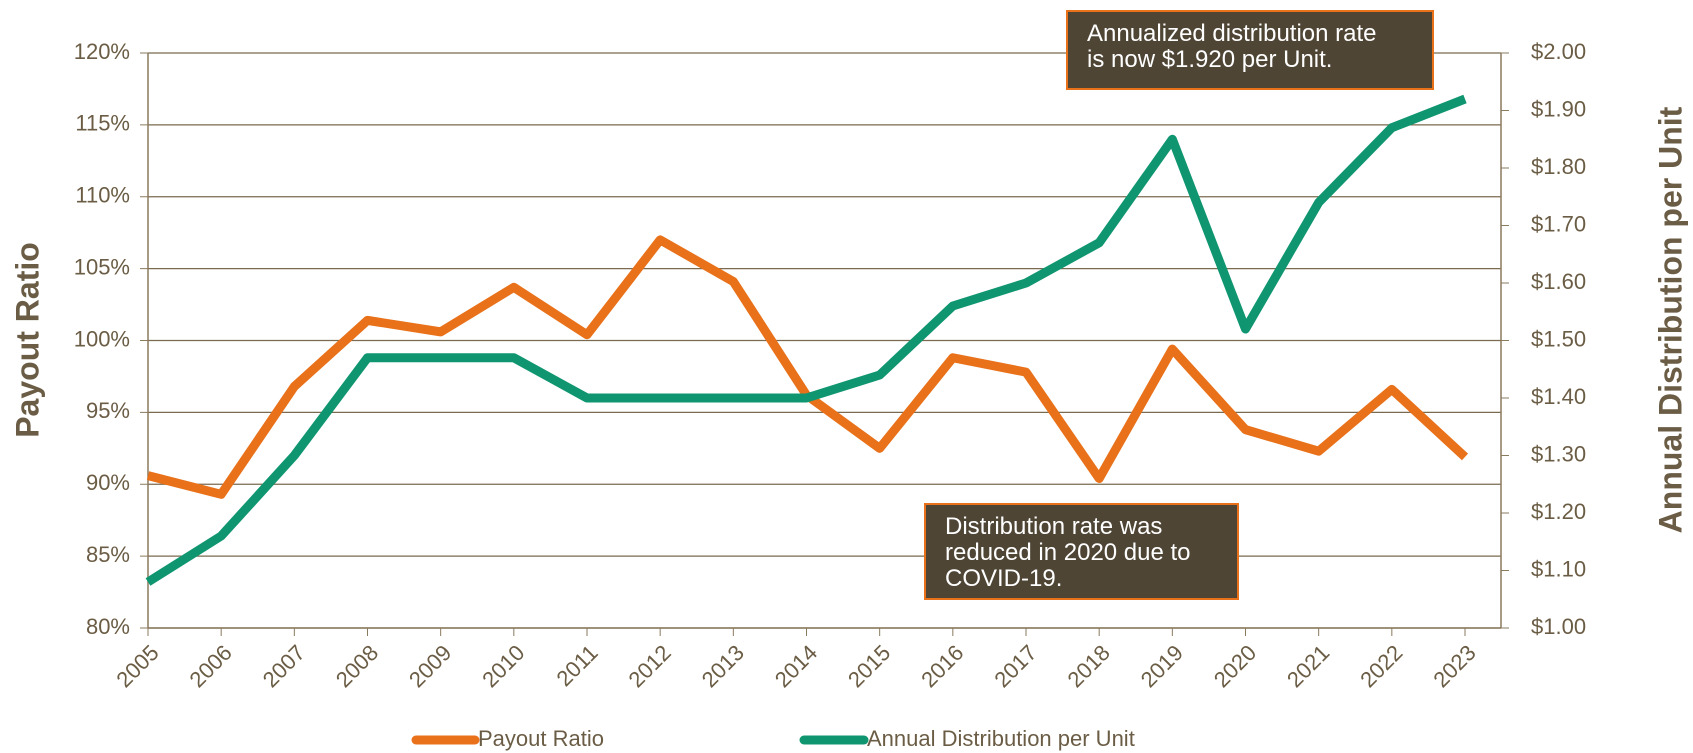 This screenshot has height=753, width=1693. What do you see at coordinates (102, 338) in the screenshot?
I see `y-tick-label: 100%` at bounding box center [102, 338].